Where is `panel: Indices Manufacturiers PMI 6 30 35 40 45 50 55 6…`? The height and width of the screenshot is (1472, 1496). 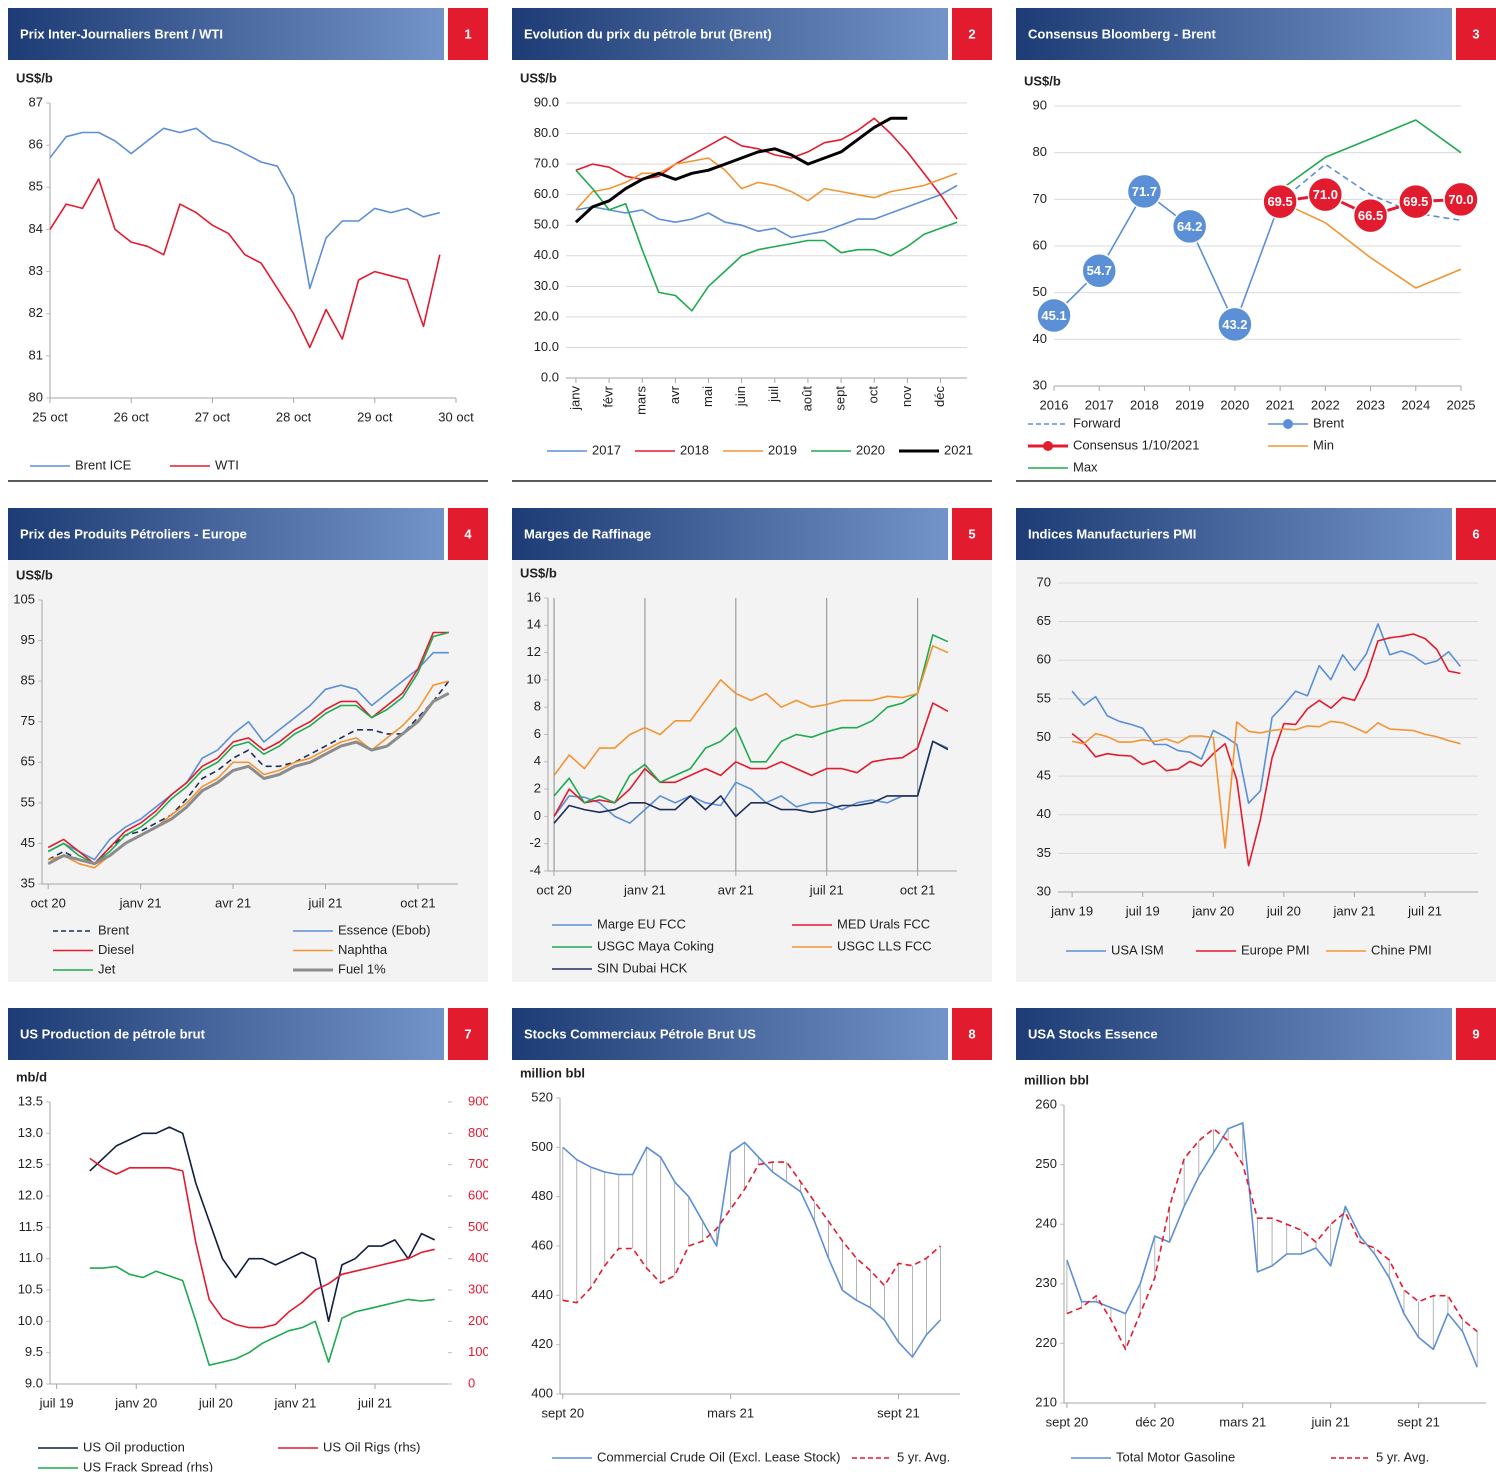 panel: Indices Manufacturiers PMI 6 30 35 40 45 50 55 6… is located at coordinates (1256, 745).